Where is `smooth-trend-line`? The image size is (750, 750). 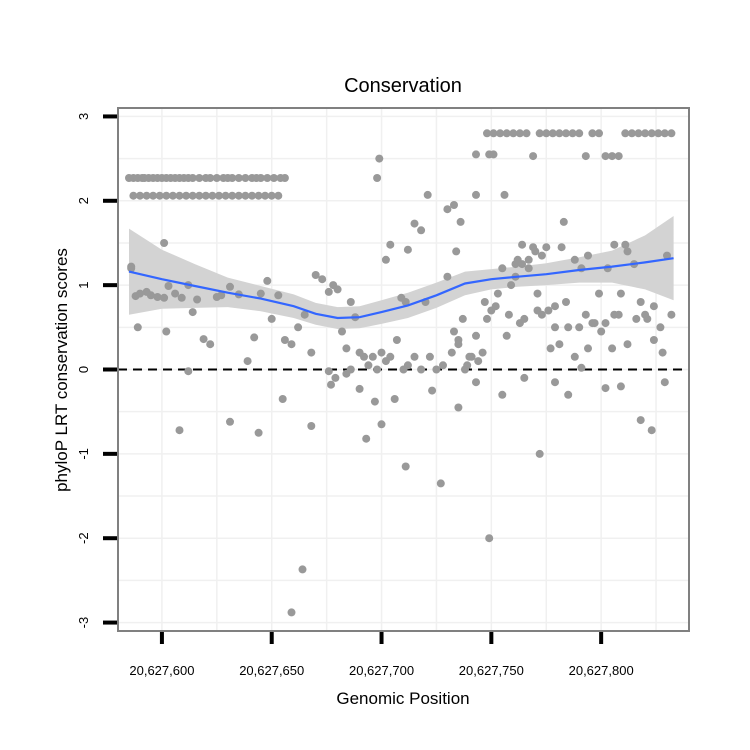
smooth-trend-line is located at coordinates (401, 288).